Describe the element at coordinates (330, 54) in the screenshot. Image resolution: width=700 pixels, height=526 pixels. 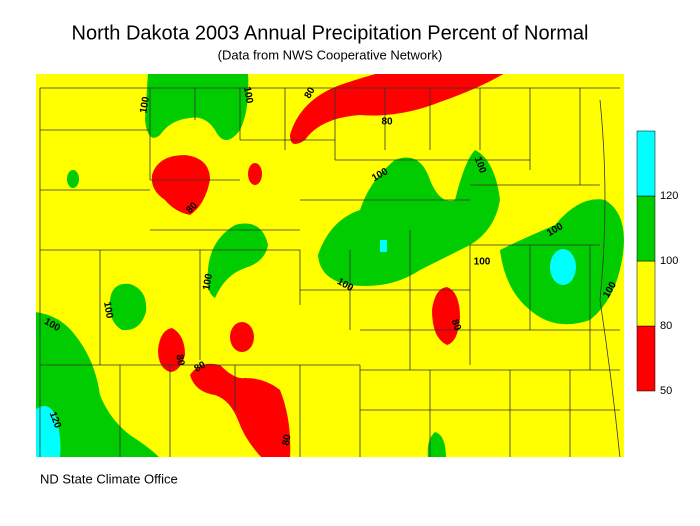
I see `subtitle: (Data from NWS Cooperative Network)` at that location.